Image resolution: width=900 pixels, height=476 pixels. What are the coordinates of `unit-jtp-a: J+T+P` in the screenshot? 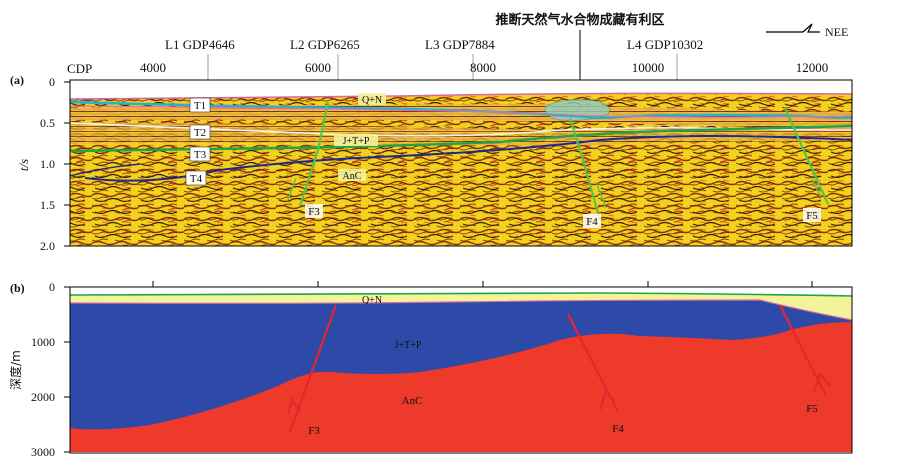 It's located at (356, 141).